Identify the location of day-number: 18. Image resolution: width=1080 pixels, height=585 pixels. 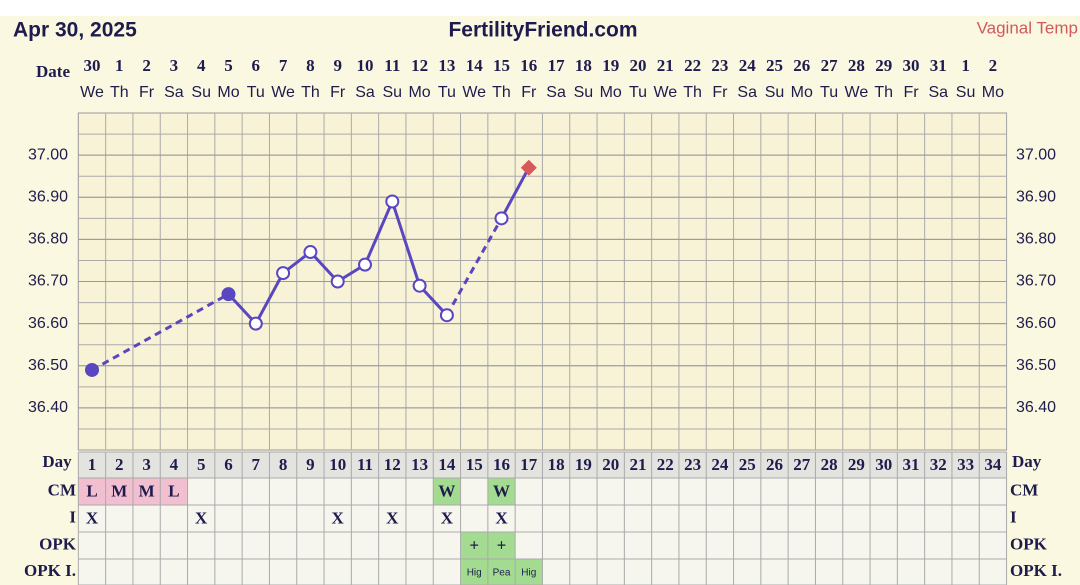
(556, 464).